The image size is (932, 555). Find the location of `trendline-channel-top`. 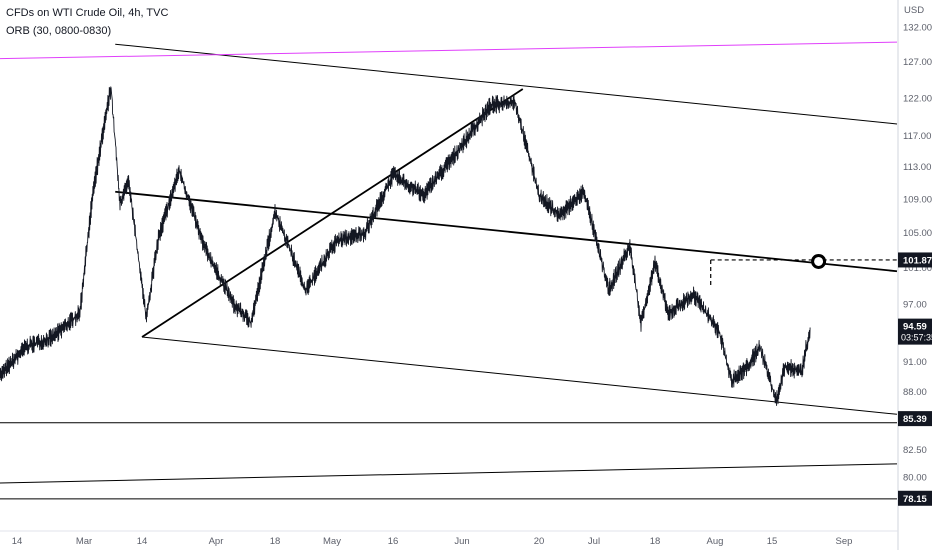

trendline-channel-top is located at coordinates (506, 84).